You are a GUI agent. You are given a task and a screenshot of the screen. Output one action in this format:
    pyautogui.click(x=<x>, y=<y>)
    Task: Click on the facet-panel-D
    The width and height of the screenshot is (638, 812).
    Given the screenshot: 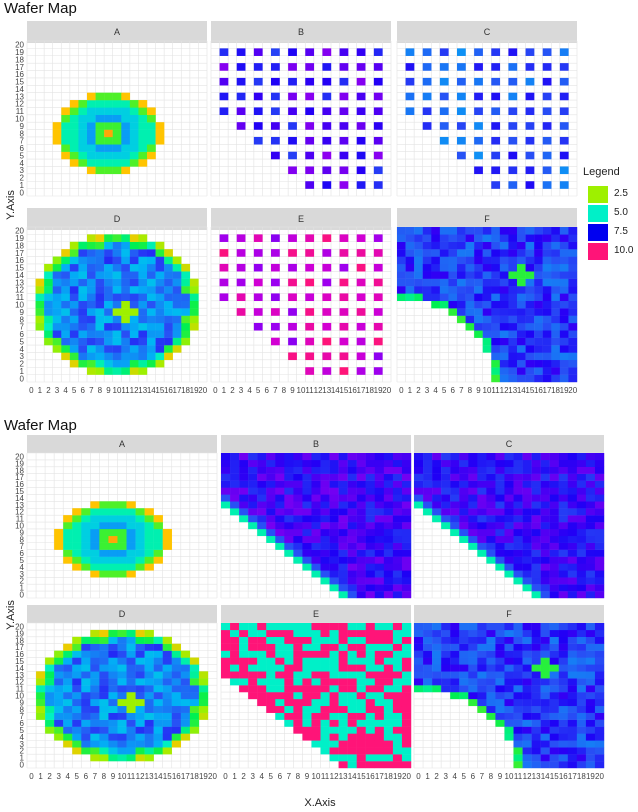 What is the action you would take?
    pyautogui.click(x=122, y=695)
    